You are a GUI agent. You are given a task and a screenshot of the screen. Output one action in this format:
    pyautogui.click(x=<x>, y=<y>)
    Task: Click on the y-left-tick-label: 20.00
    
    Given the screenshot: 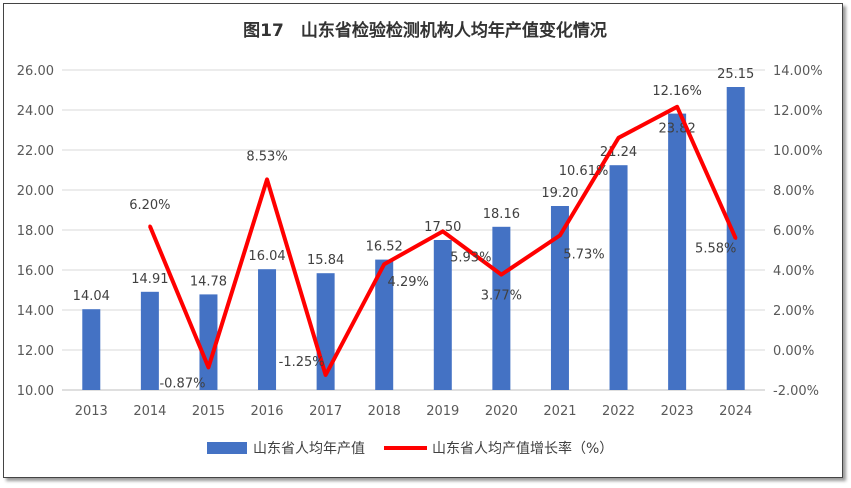 What is the action you would take?
    pyautogui.click(x=35, y=191)
    